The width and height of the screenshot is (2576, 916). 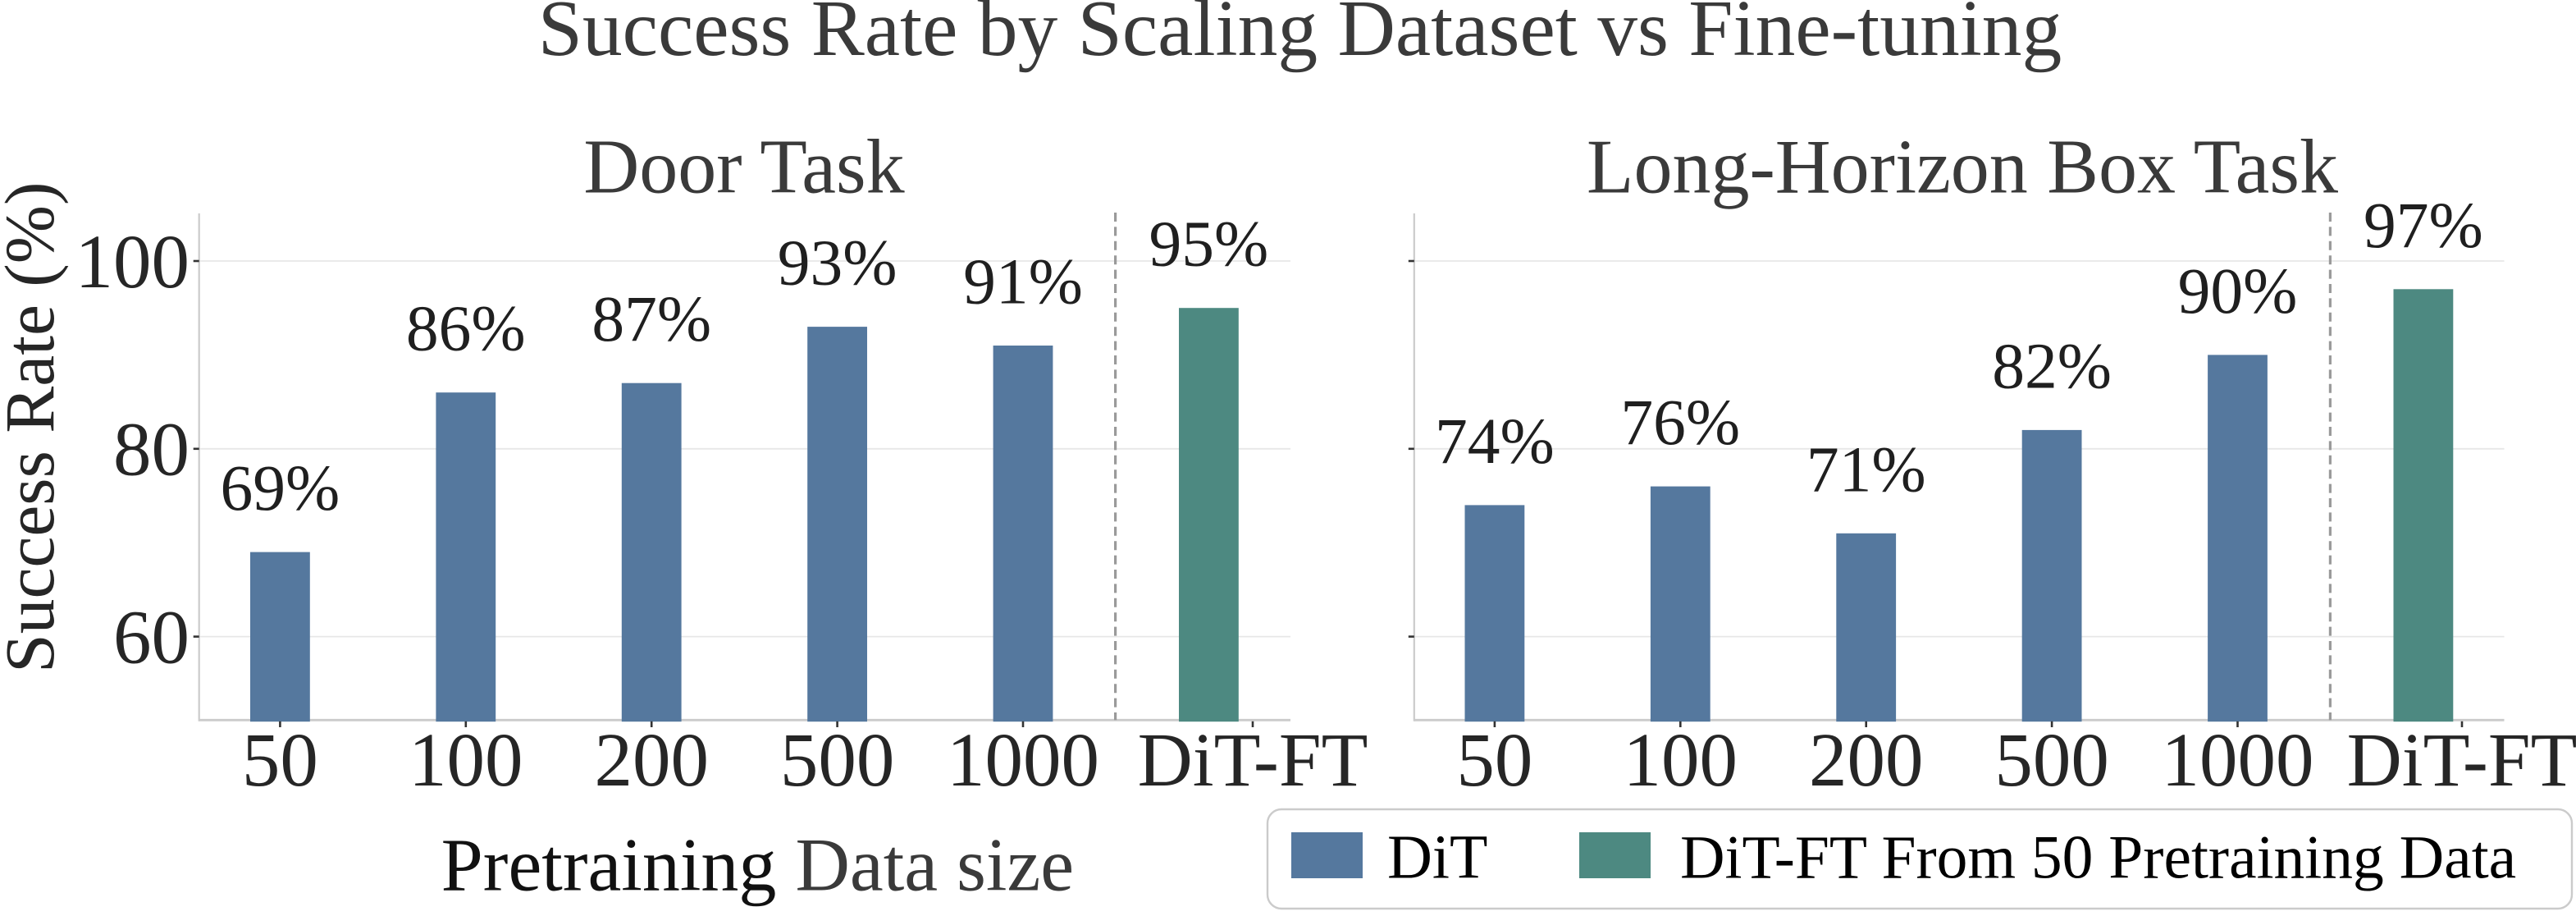 I want to click on svg-text: 86%, so click(x=466, y=329).